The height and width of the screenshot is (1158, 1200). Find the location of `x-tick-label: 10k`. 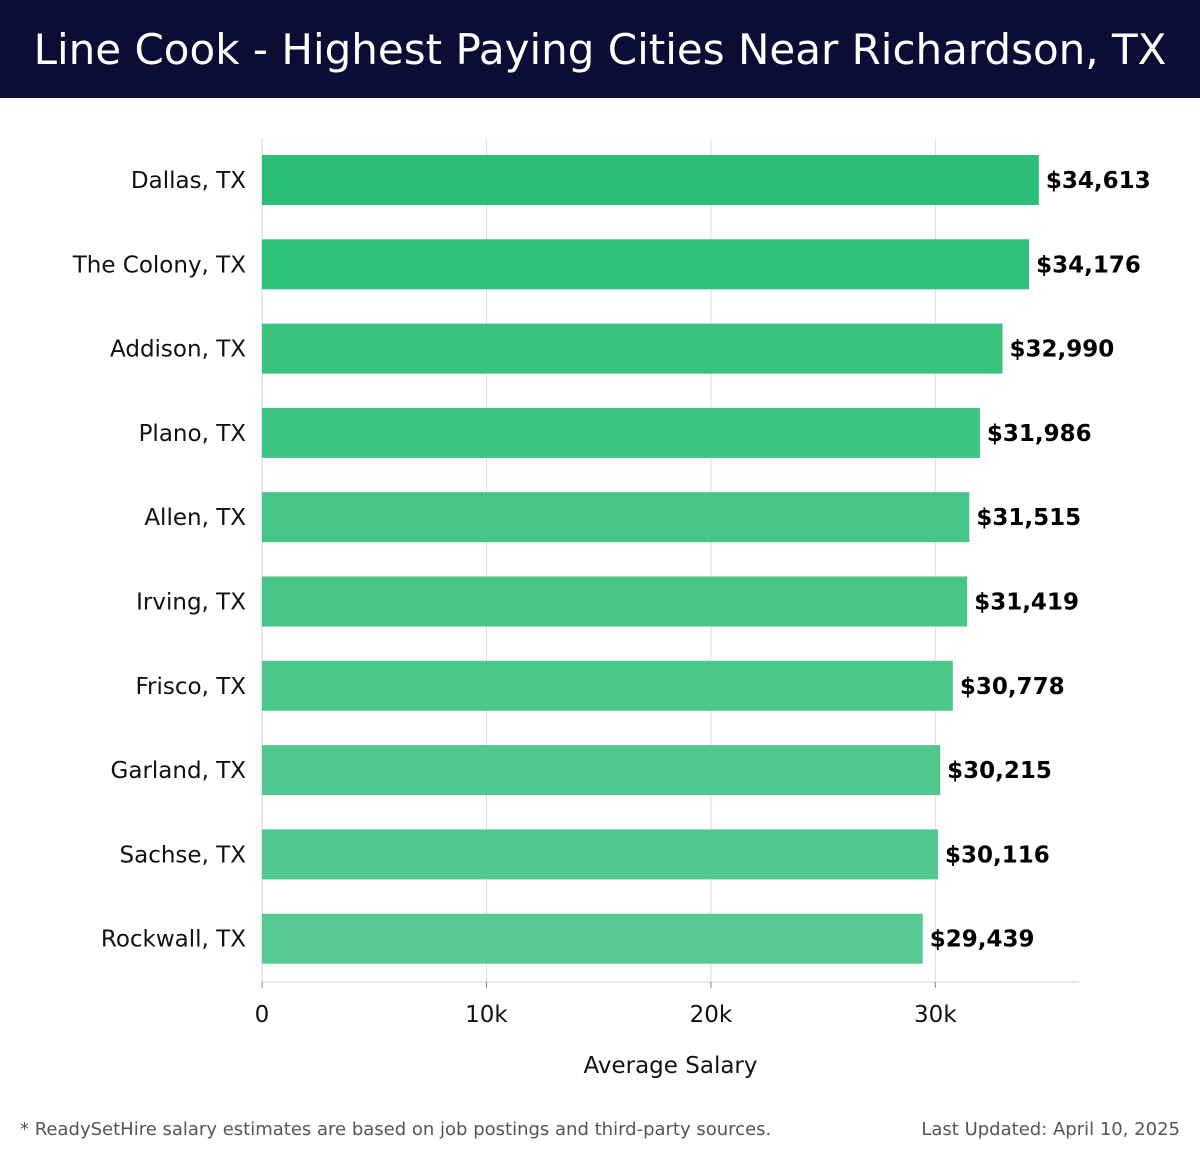

x-tick-label: 10k is located at coordinates (486, 1015).